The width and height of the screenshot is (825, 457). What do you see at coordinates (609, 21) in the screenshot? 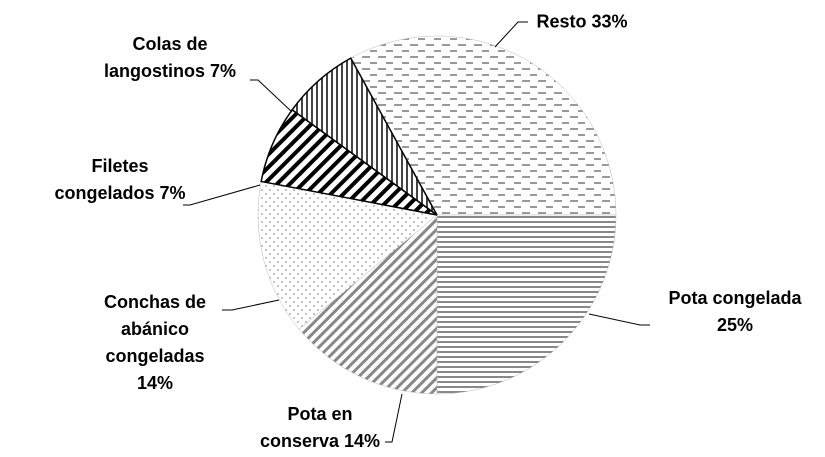
I see `value-label: 33%` at bounding box center [609, 21].